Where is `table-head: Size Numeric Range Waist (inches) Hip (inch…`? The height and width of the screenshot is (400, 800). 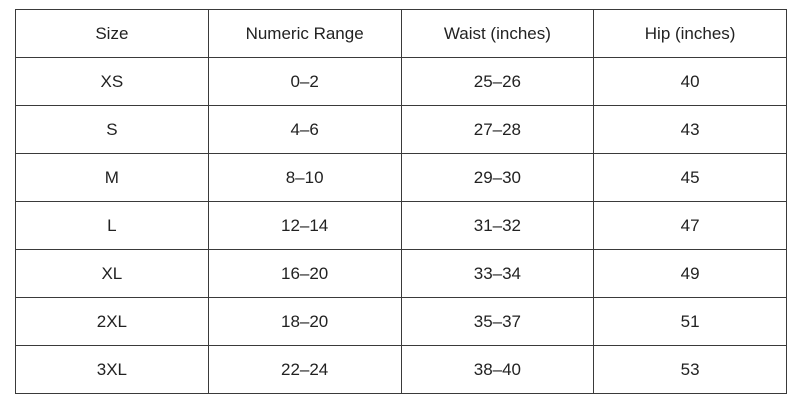
table-head: Size Numeric Range Waist (inches) Hip (inch… is located at coordinates (401, 33).